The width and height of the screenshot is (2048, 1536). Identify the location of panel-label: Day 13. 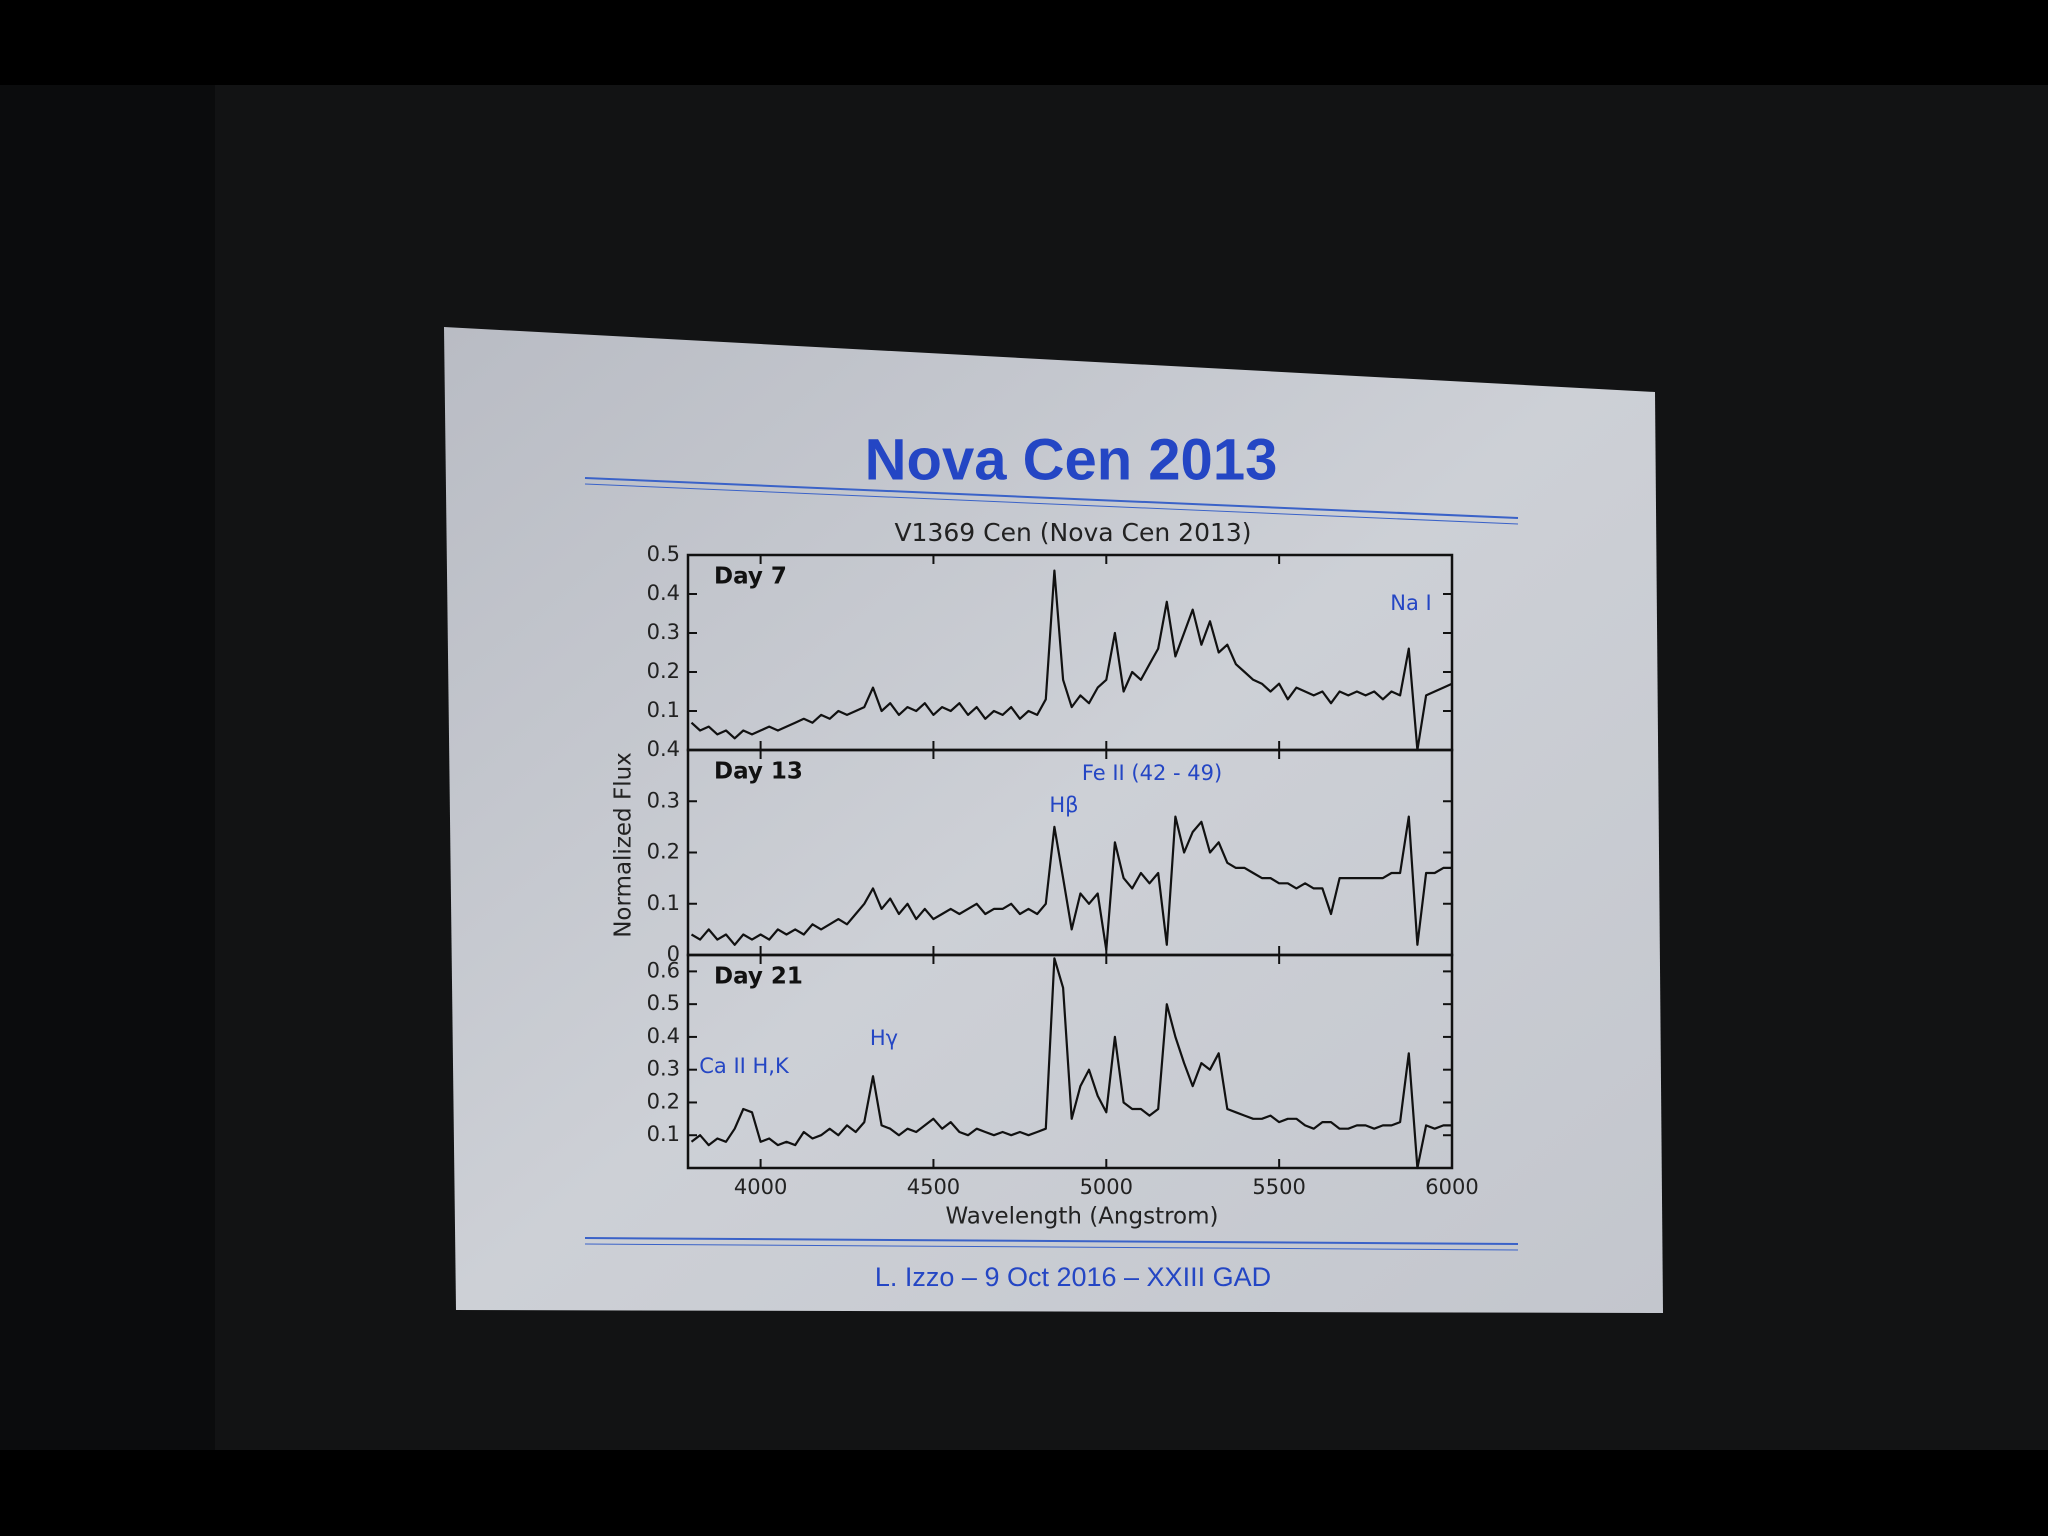
(758, 772).